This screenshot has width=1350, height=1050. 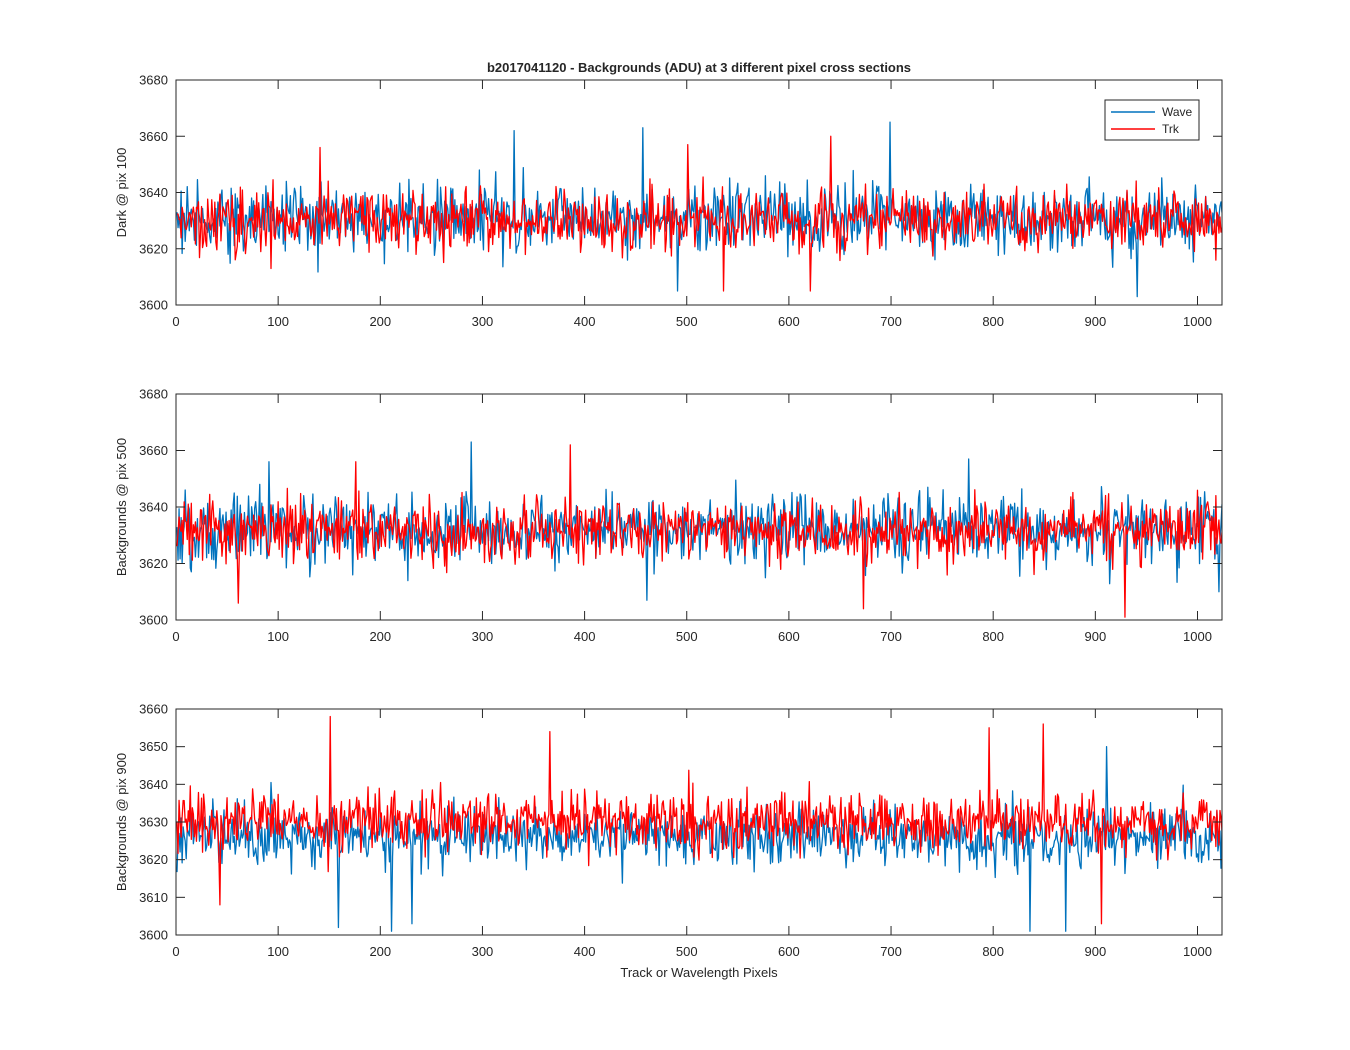 What do you see at coordinates (699, 972) in the screenshot?
I see `x-axis-label: Track or Wavelength Pixels` at bounding box center [699, 972].